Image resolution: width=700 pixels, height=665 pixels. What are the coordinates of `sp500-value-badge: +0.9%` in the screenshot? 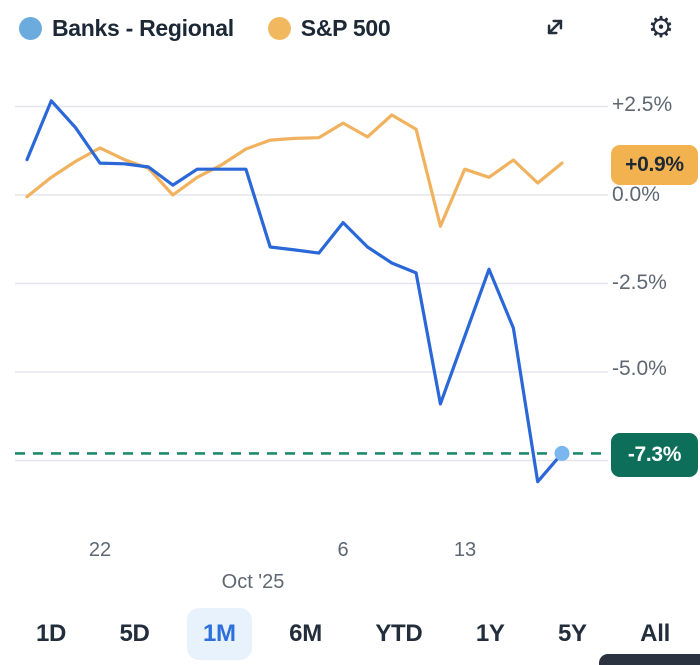 It's located at (654, 165).